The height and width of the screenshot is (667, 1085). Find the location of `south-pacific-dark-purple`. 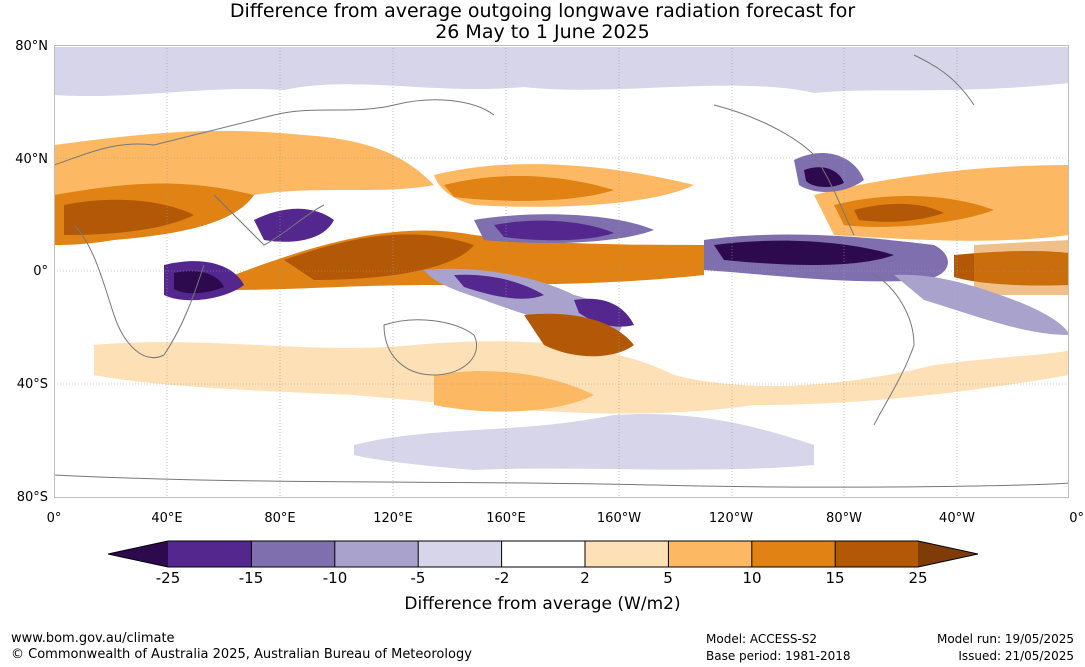

south-pacific-dark-purple is located at coordinates (499, 286).